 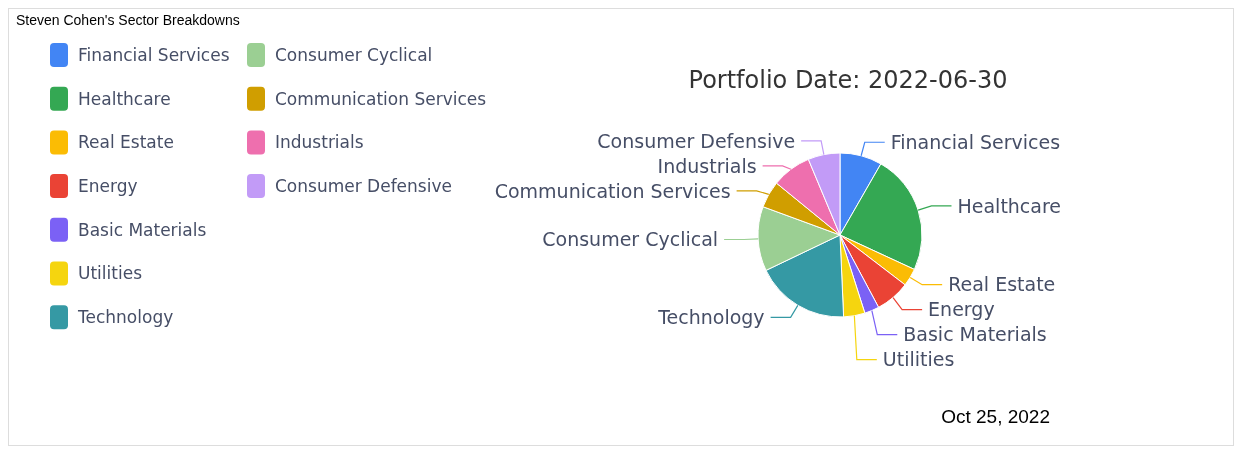 I want to click on slice-label: Consumer Cyclical, so click(x=630, y=239).